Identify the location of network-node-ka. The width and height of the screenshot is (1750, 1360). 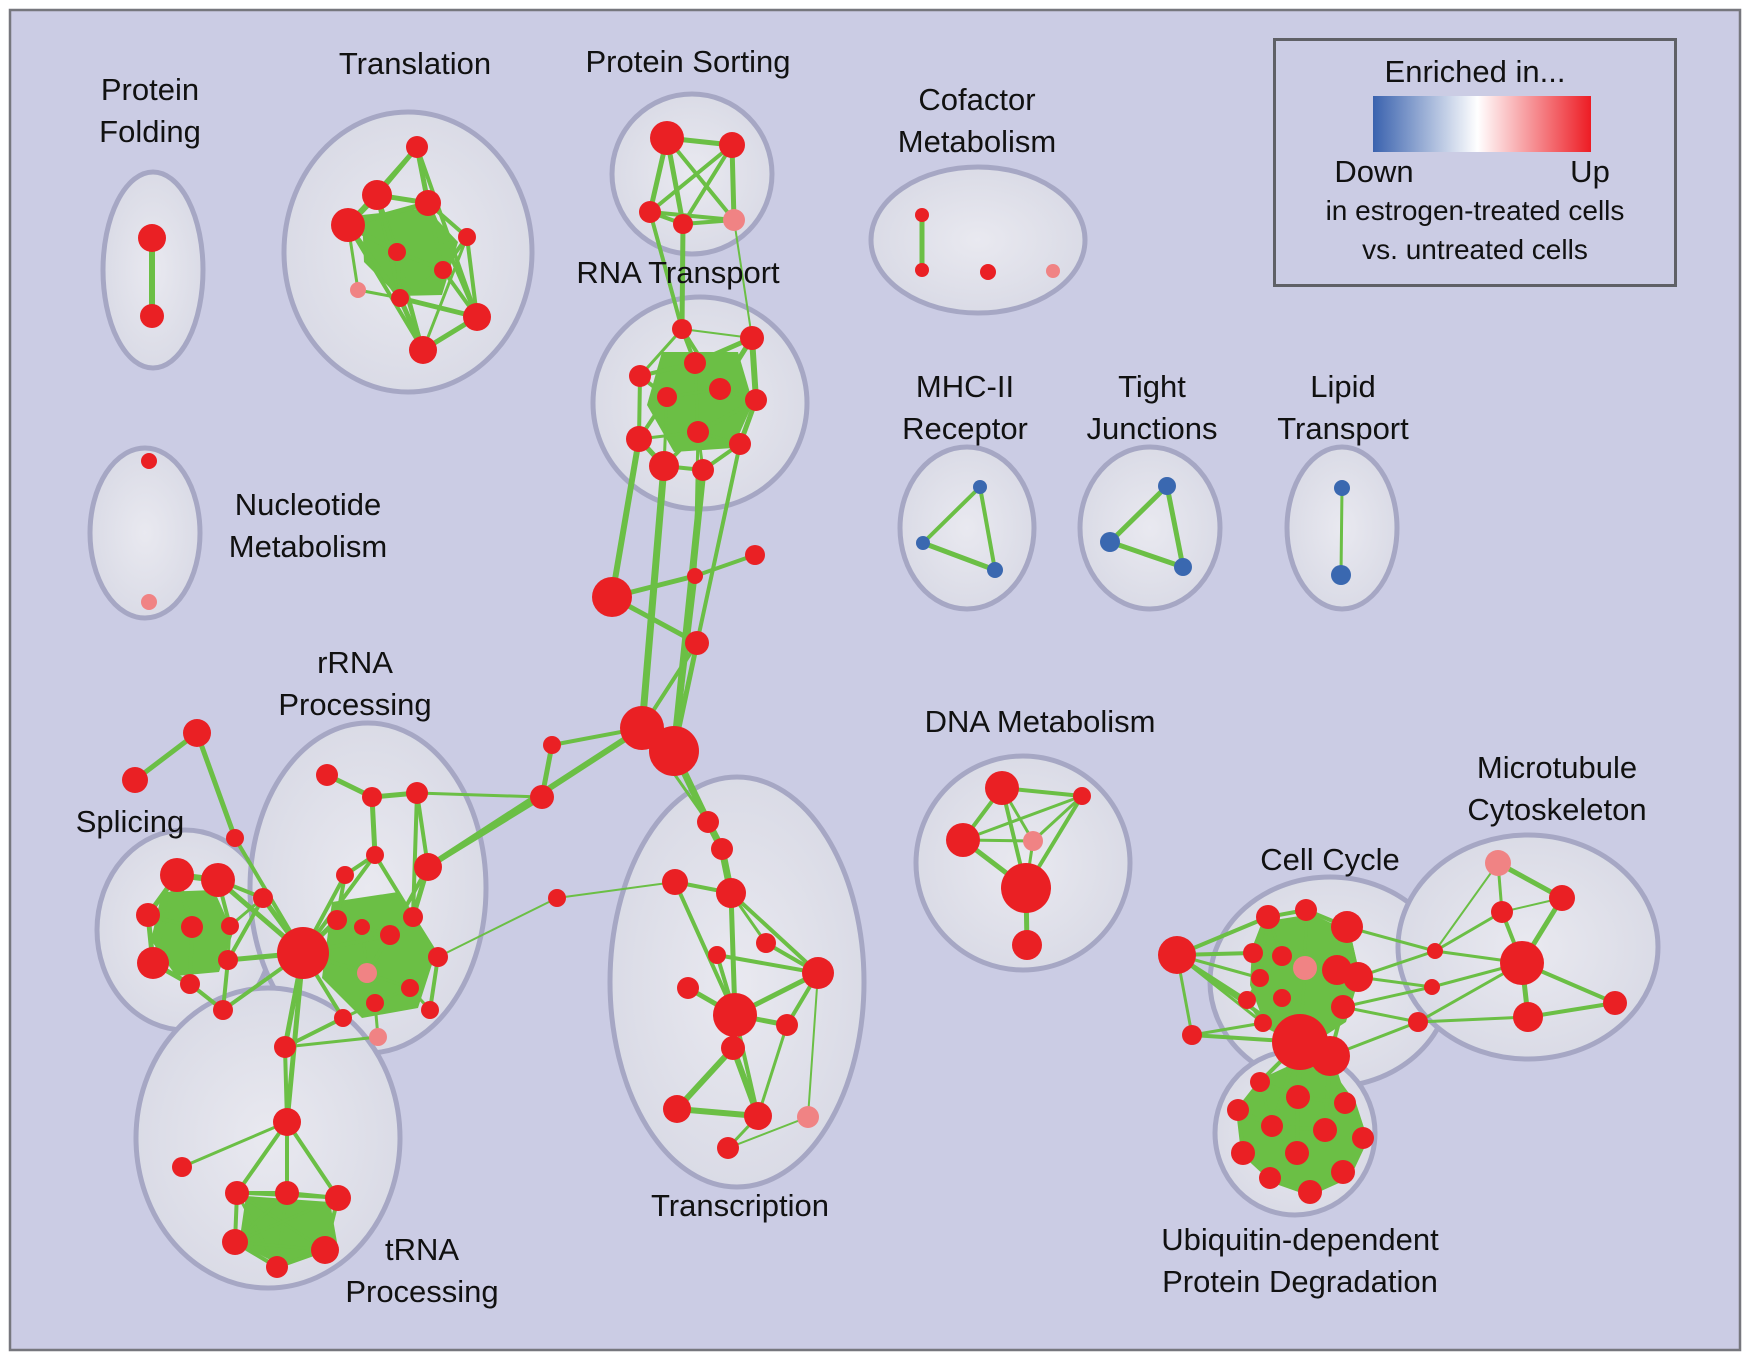
(1177, 955).